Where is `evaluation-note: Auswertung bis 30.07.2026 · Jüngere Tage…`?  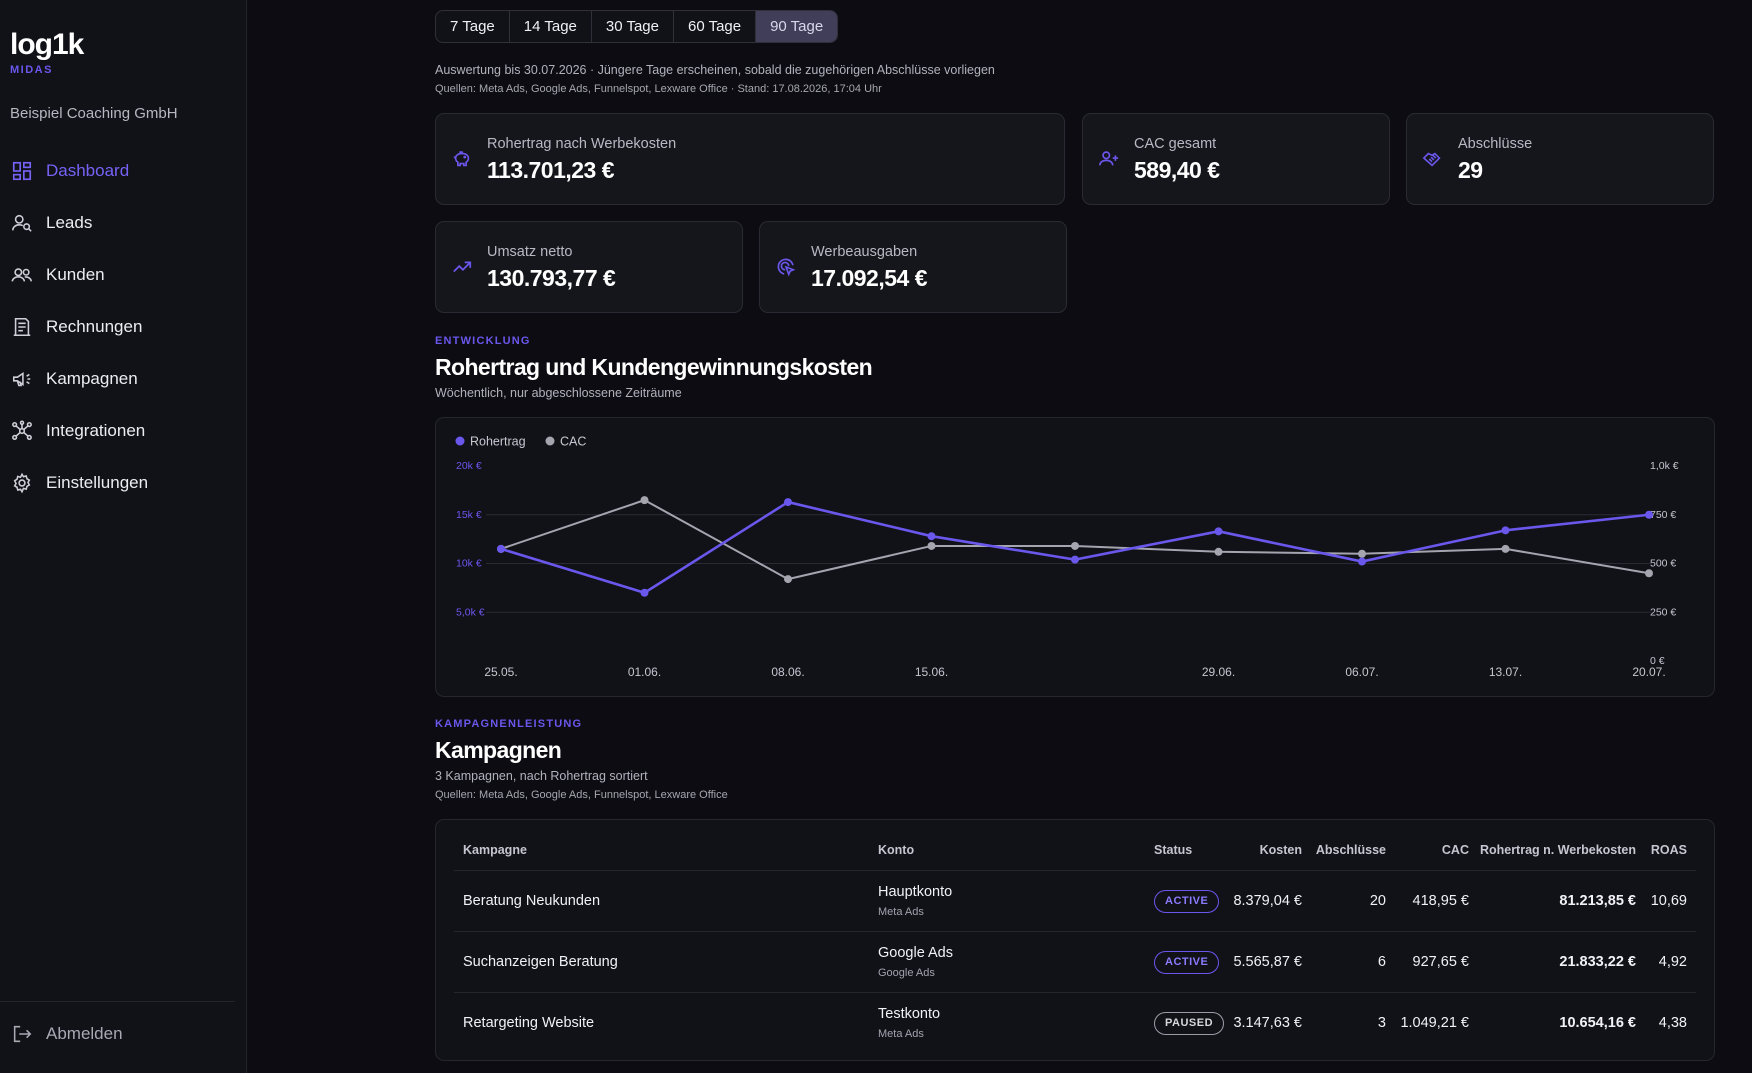 evaluation-note: Auswertung bis 30.07.2026 · Jüngere Tage… is located at coordinates (715, 70).